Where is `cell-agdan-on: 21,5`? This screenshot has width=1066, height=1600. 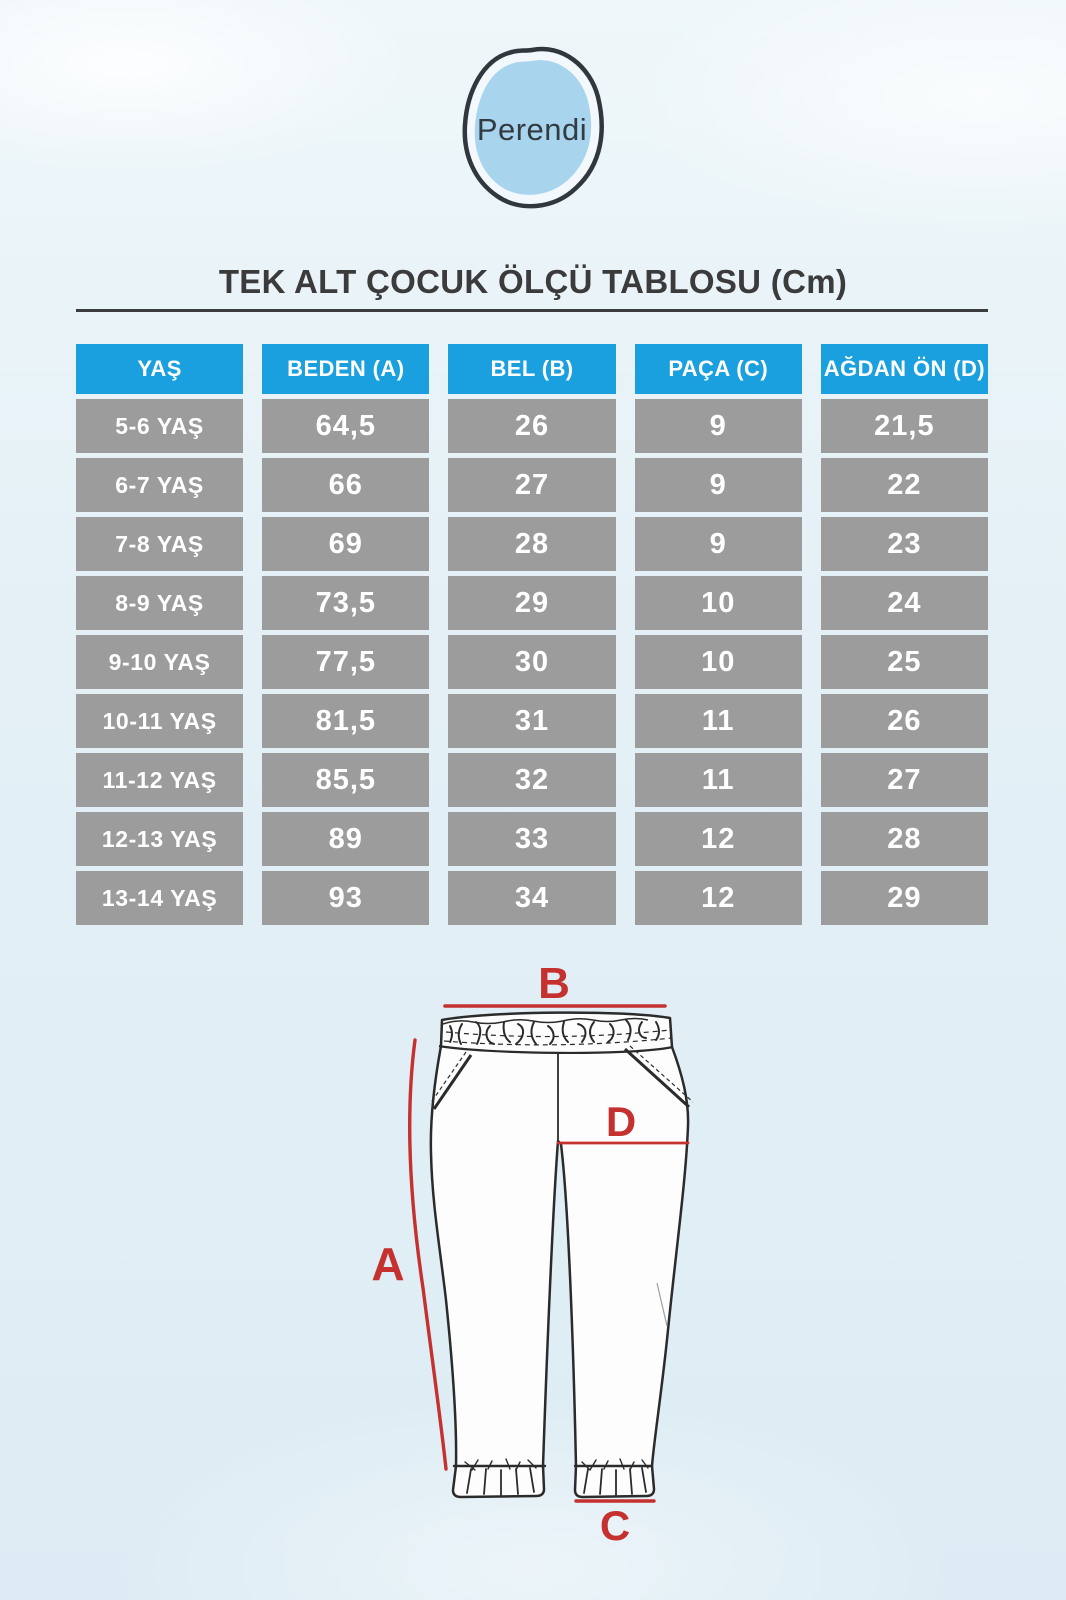
cell-agdan-on: 21,5 is located at coordinates (904, 426).